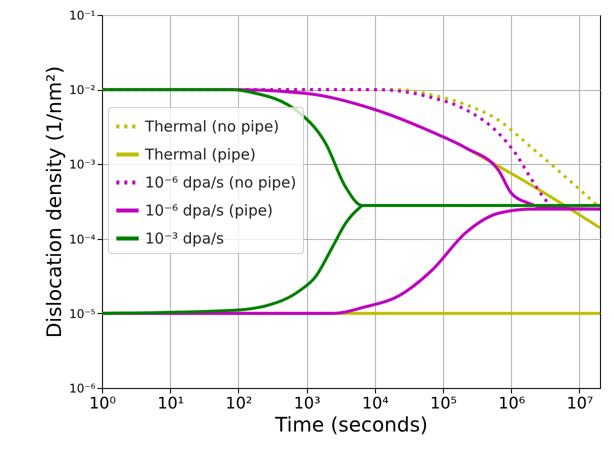 This screenshot has height=461, width=614. I want to click on legend-label: 10⁻⁶ dpa/s (pipe), so click(209, 211).